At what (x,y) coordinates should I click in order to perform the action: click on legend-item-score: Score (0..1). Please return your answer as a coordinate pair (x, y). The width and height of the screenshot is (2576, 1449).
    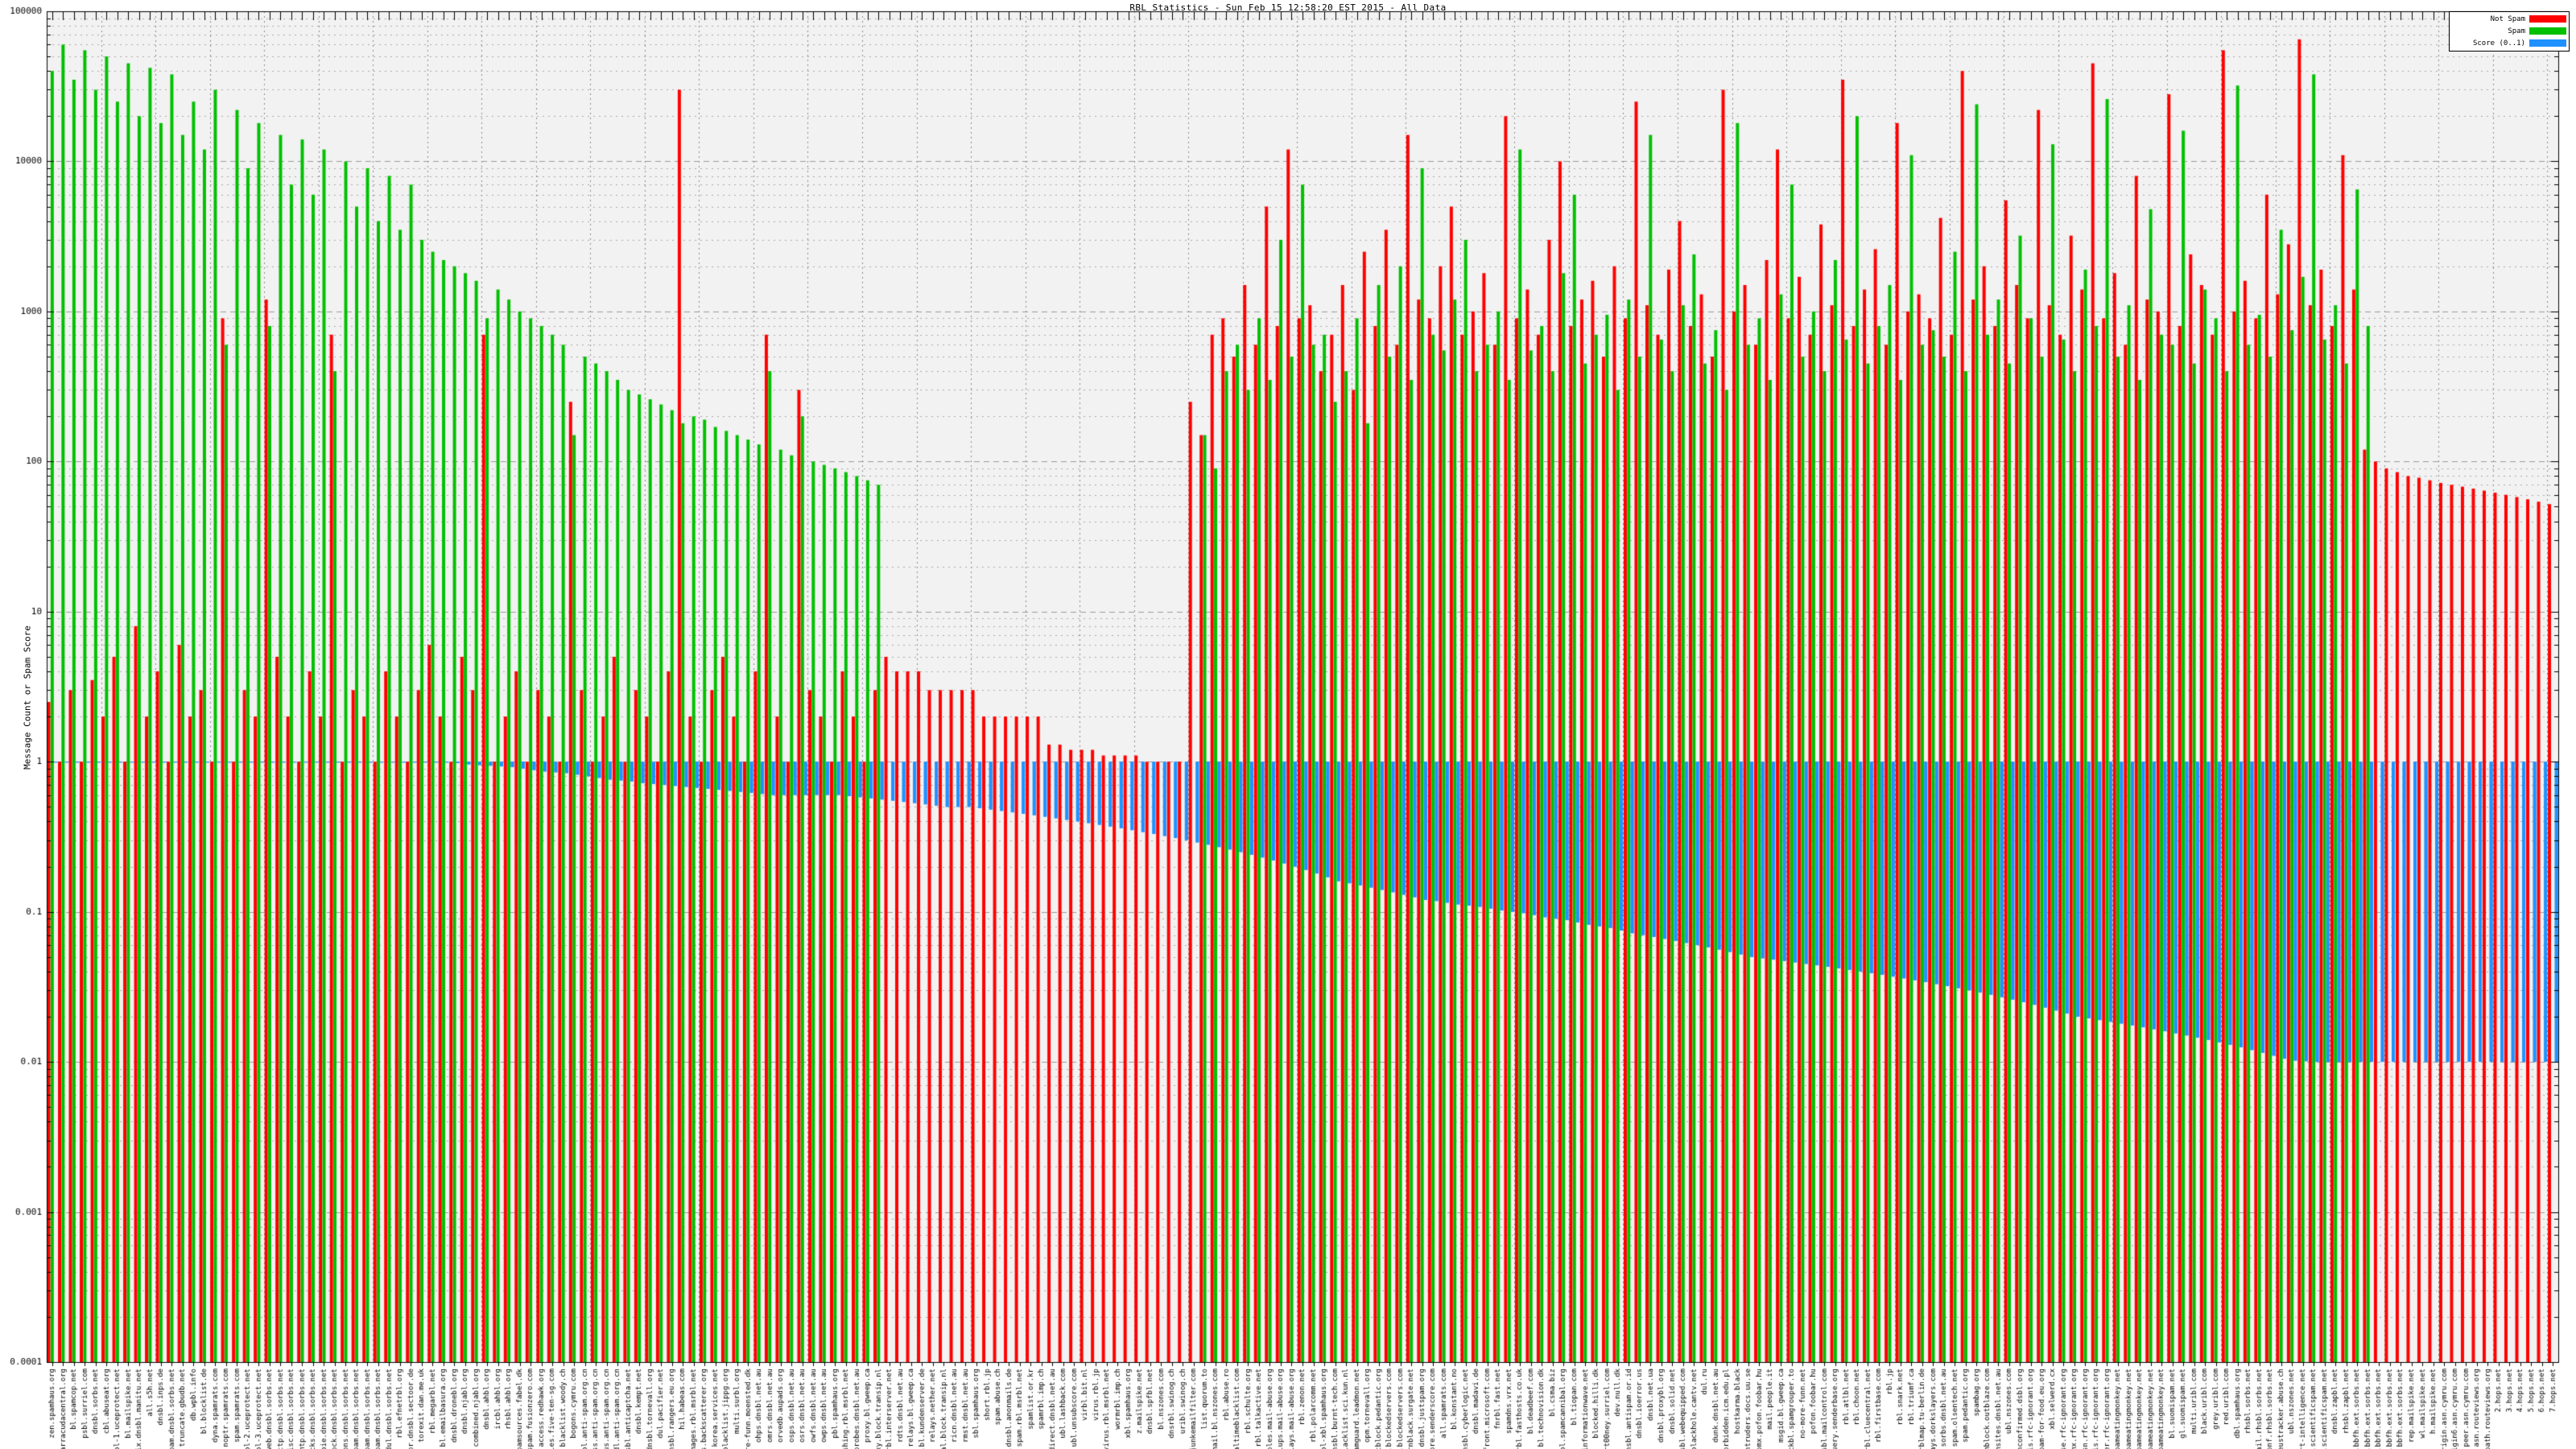
    Looking at the image, I should click on (2509, 43).